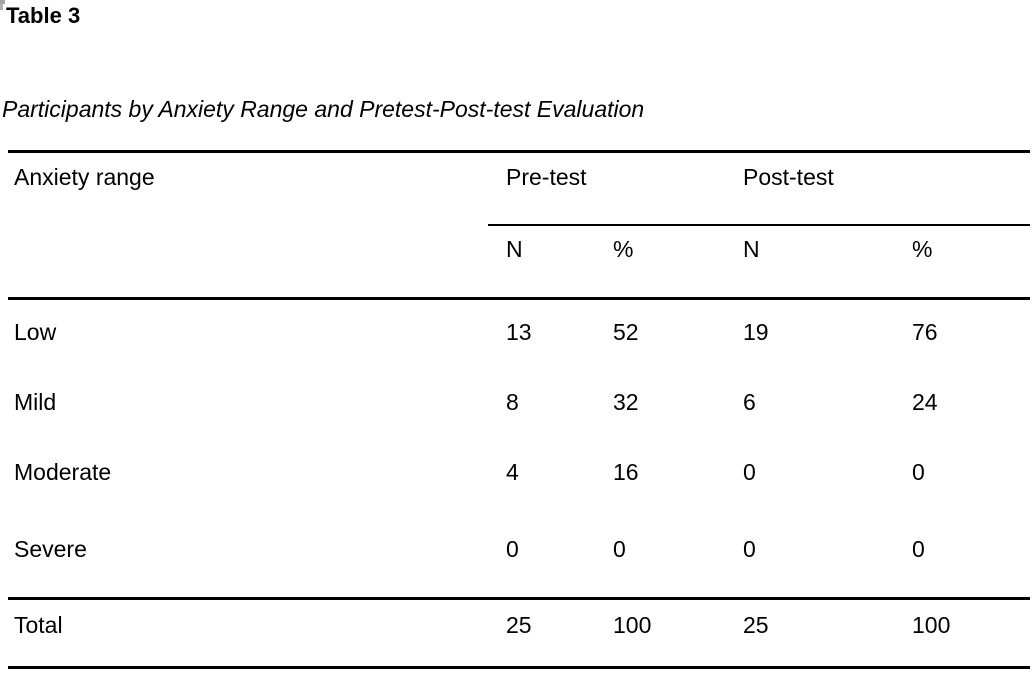 The width and height of the screenshot is (1036, 680). Describe the element at coordinates (50, 549) in the screenshot. I see `row-label: Severe` at that location.